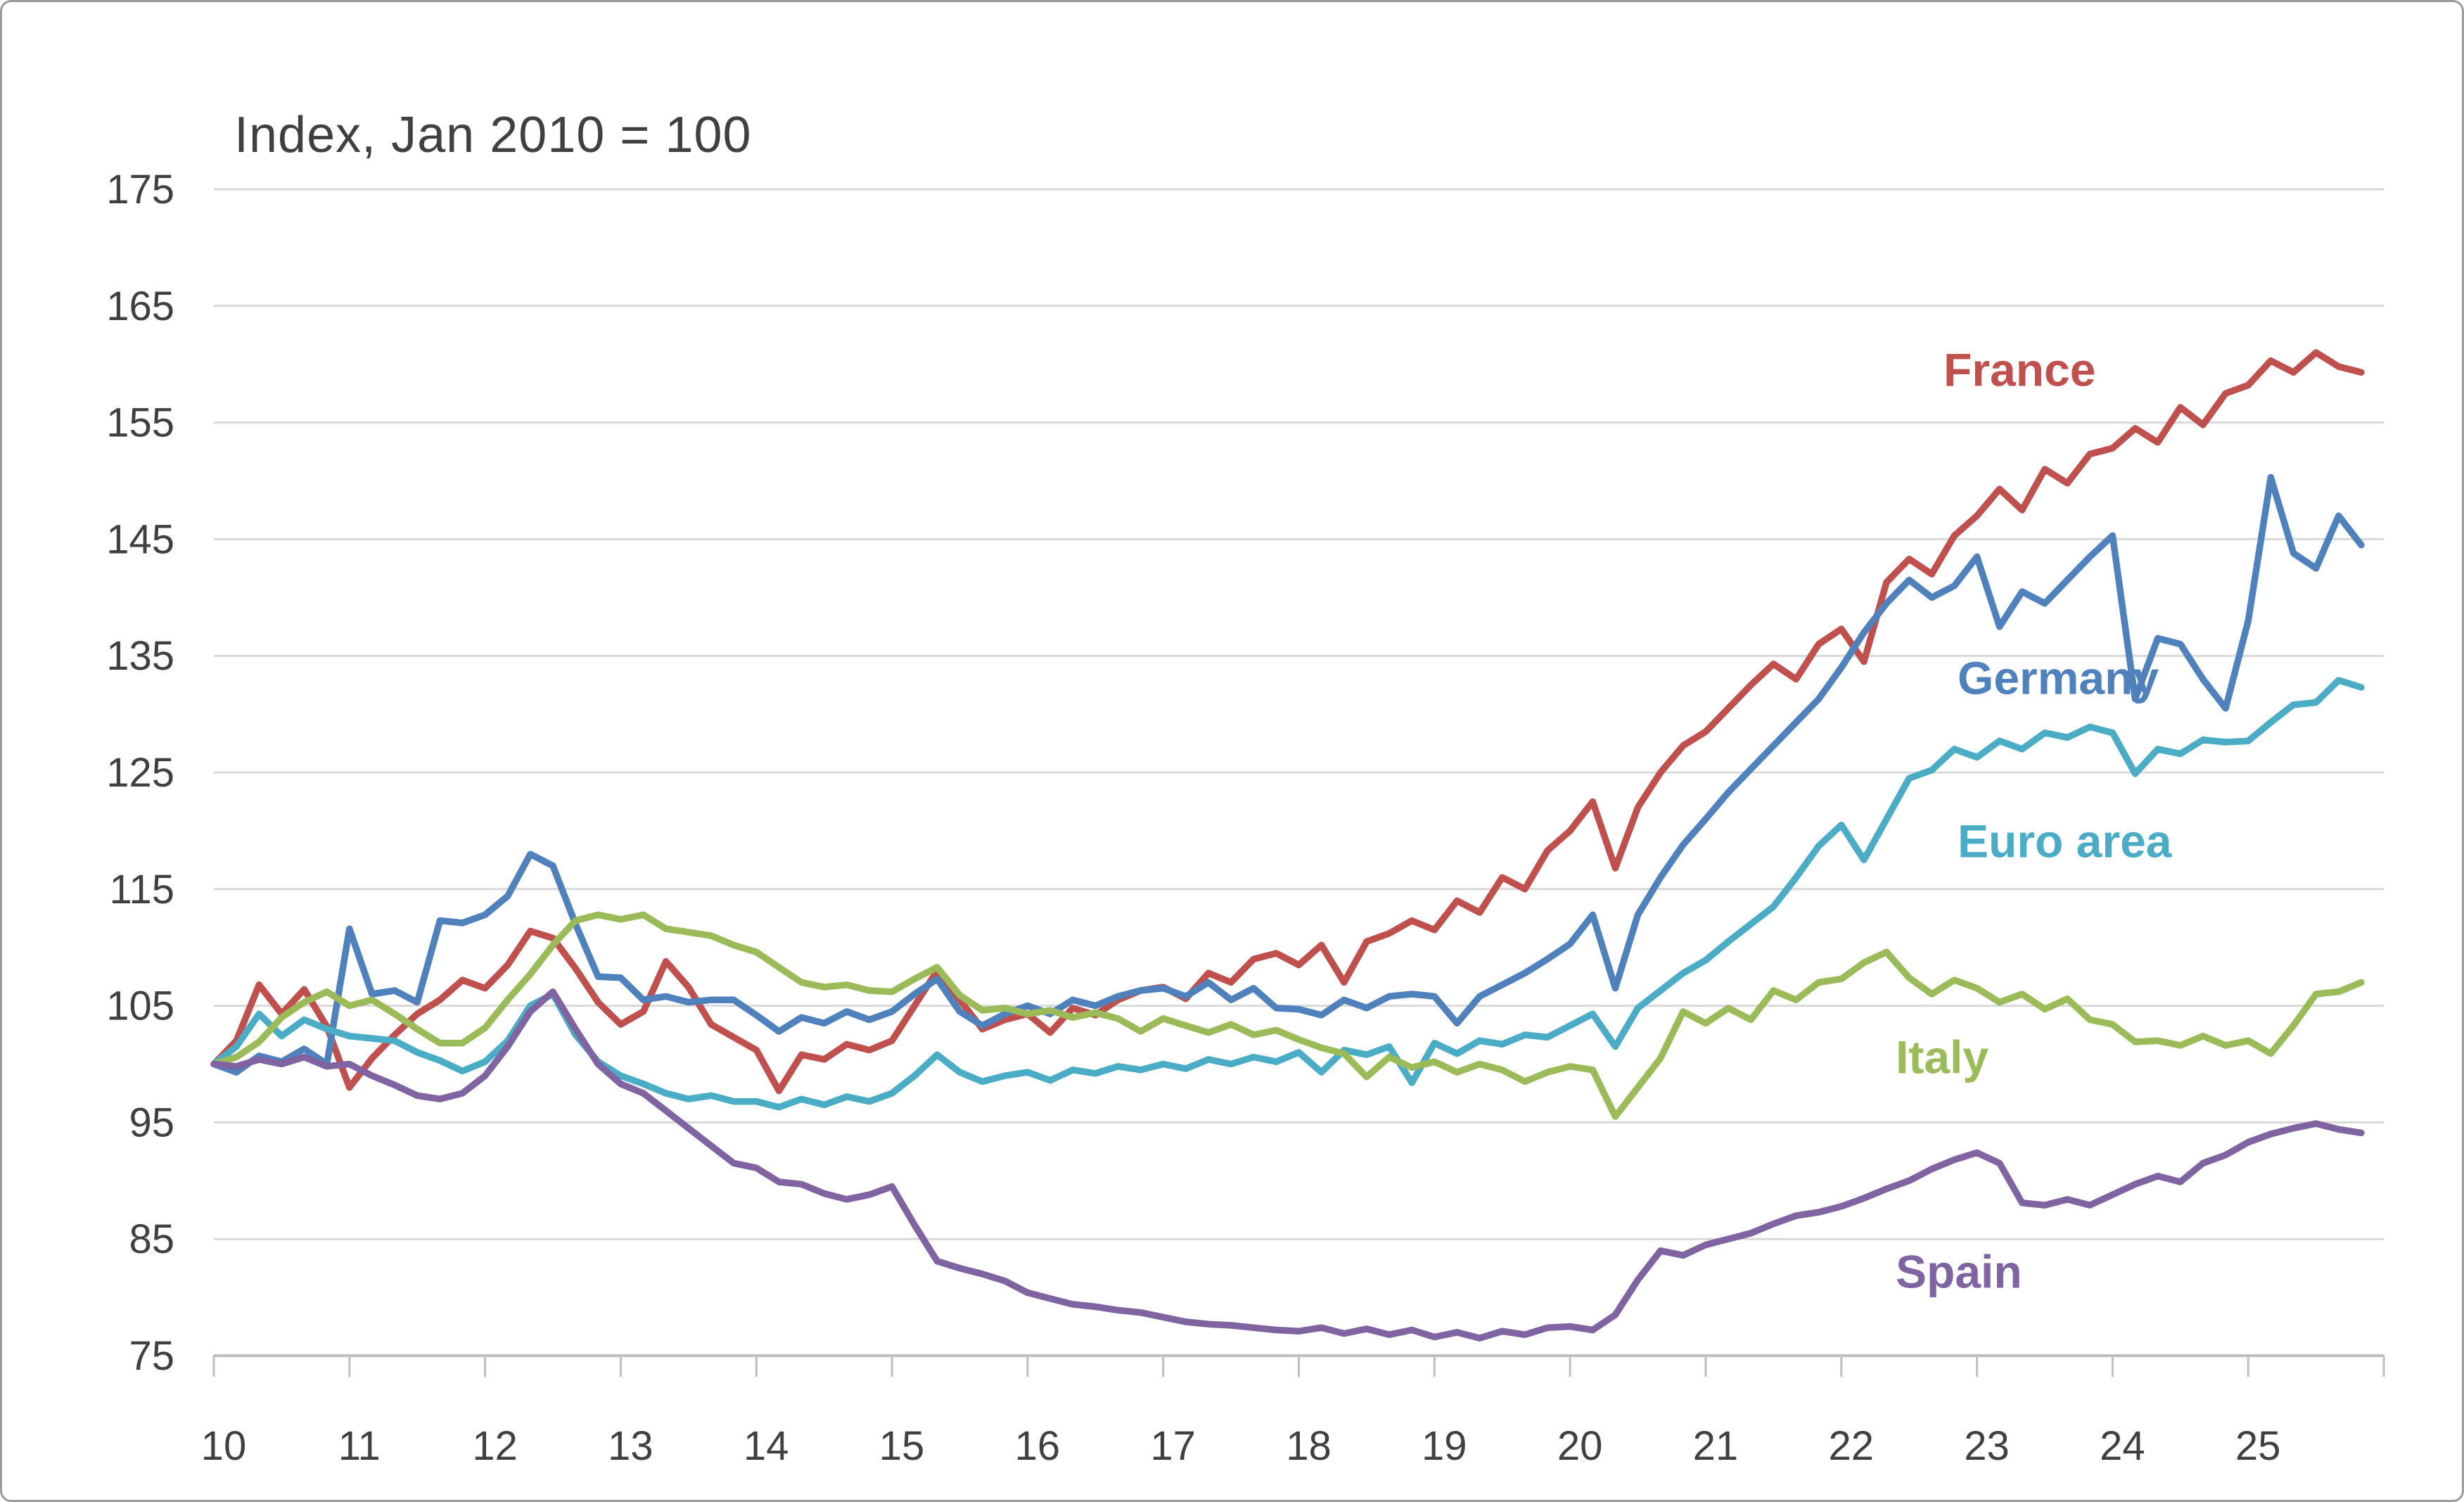 The width and height of the screenshot is (2464, 1502). Describe the element at coordinates (140, 539) in the screenshot. I see `y-tick-label: 145` at that location.